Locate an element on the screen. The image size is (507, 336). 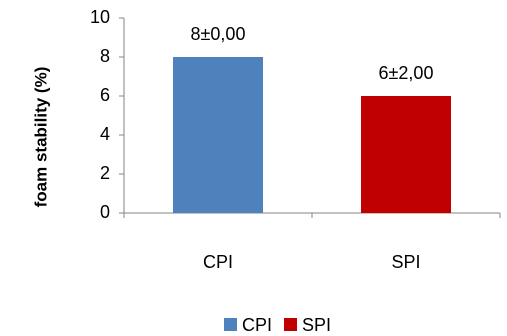
x-category-label: CPI is located at coordinates (218, 262).